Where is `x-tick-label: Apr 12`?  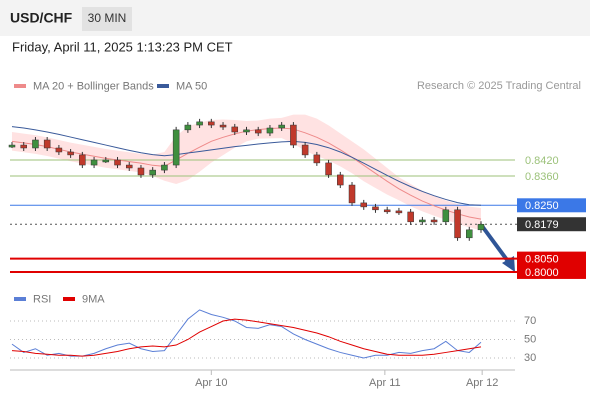
x-tick-label: Apr 12 is located at coordinates (482, 383).